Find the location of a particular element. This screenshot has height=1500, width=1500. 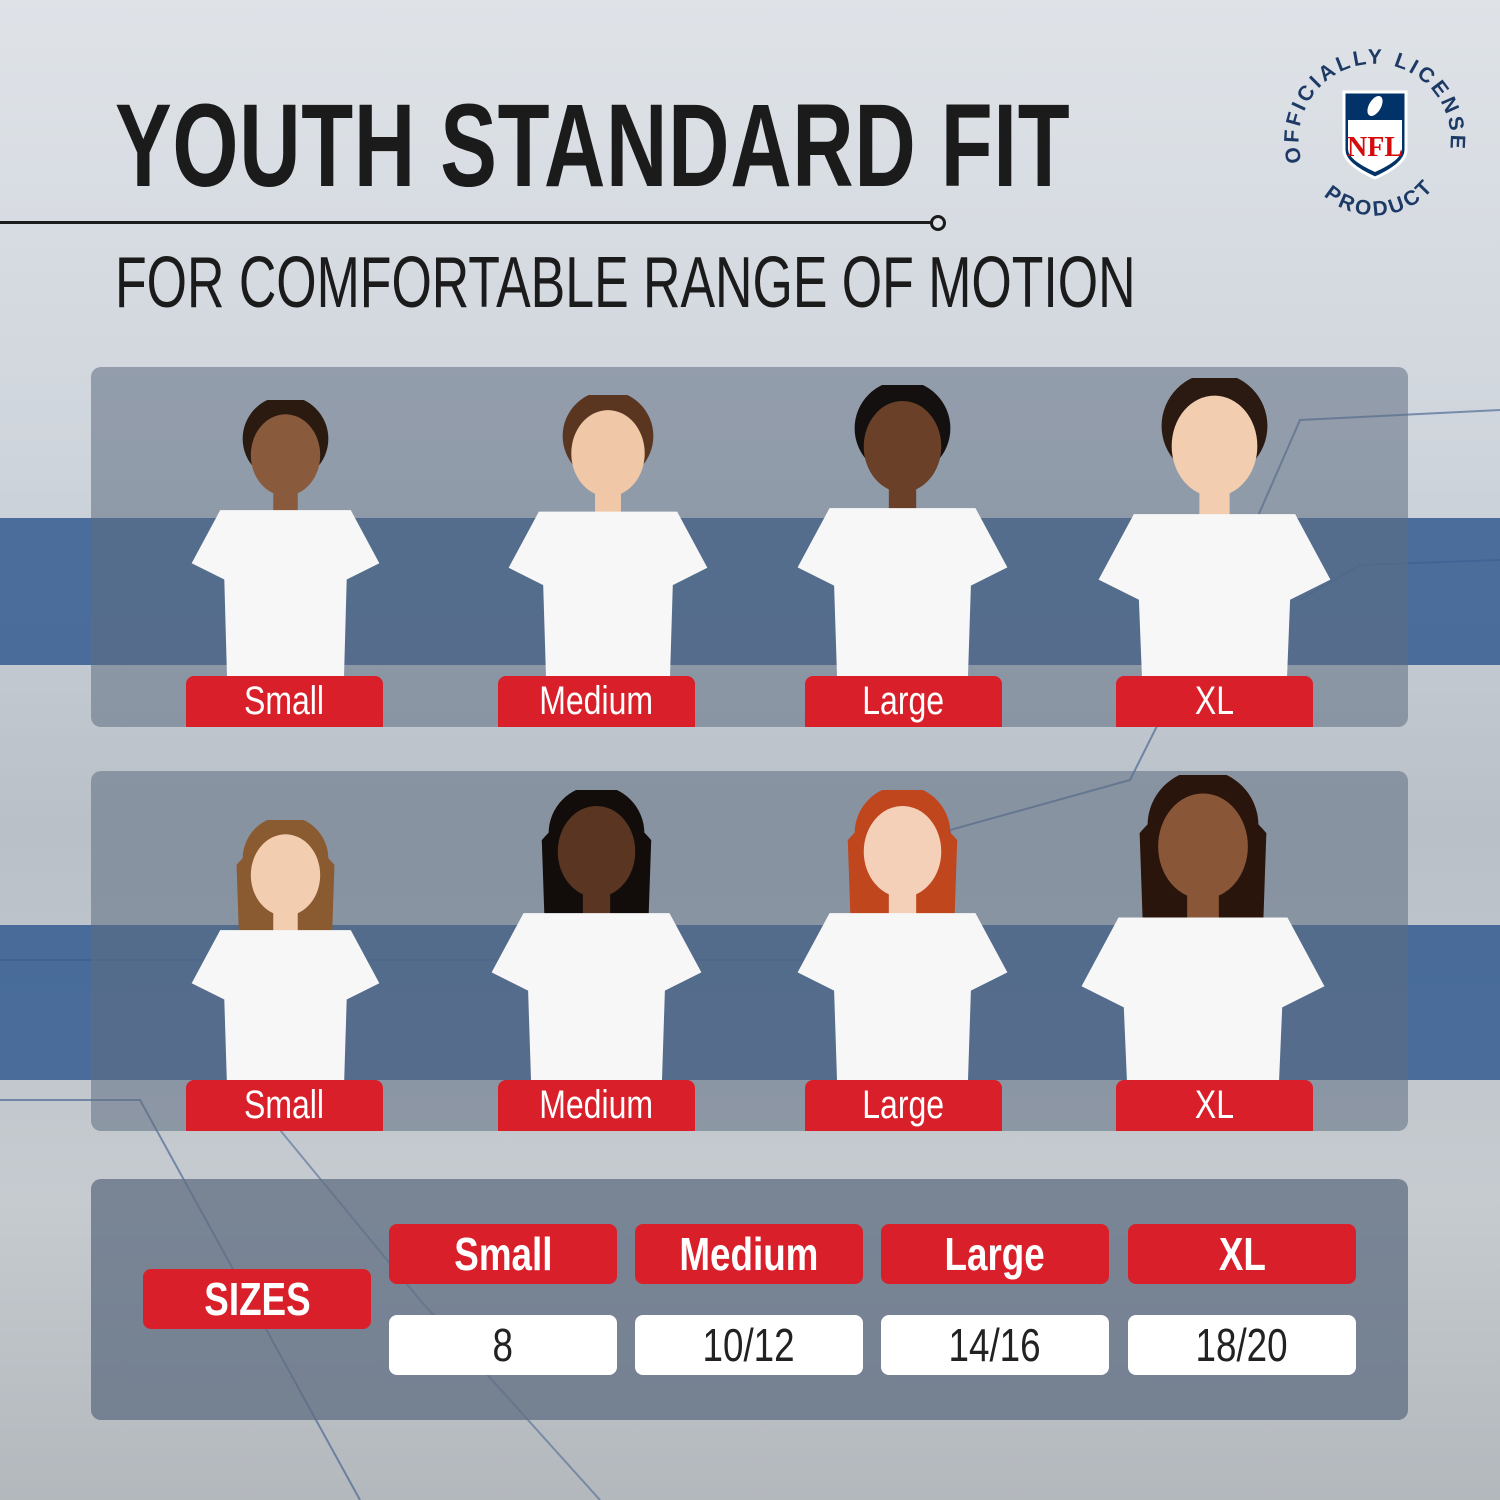

officially-licensed-badge: OFFICIALLY LICENSED PRODUCT NFL is located at coordinates (1370, 126).